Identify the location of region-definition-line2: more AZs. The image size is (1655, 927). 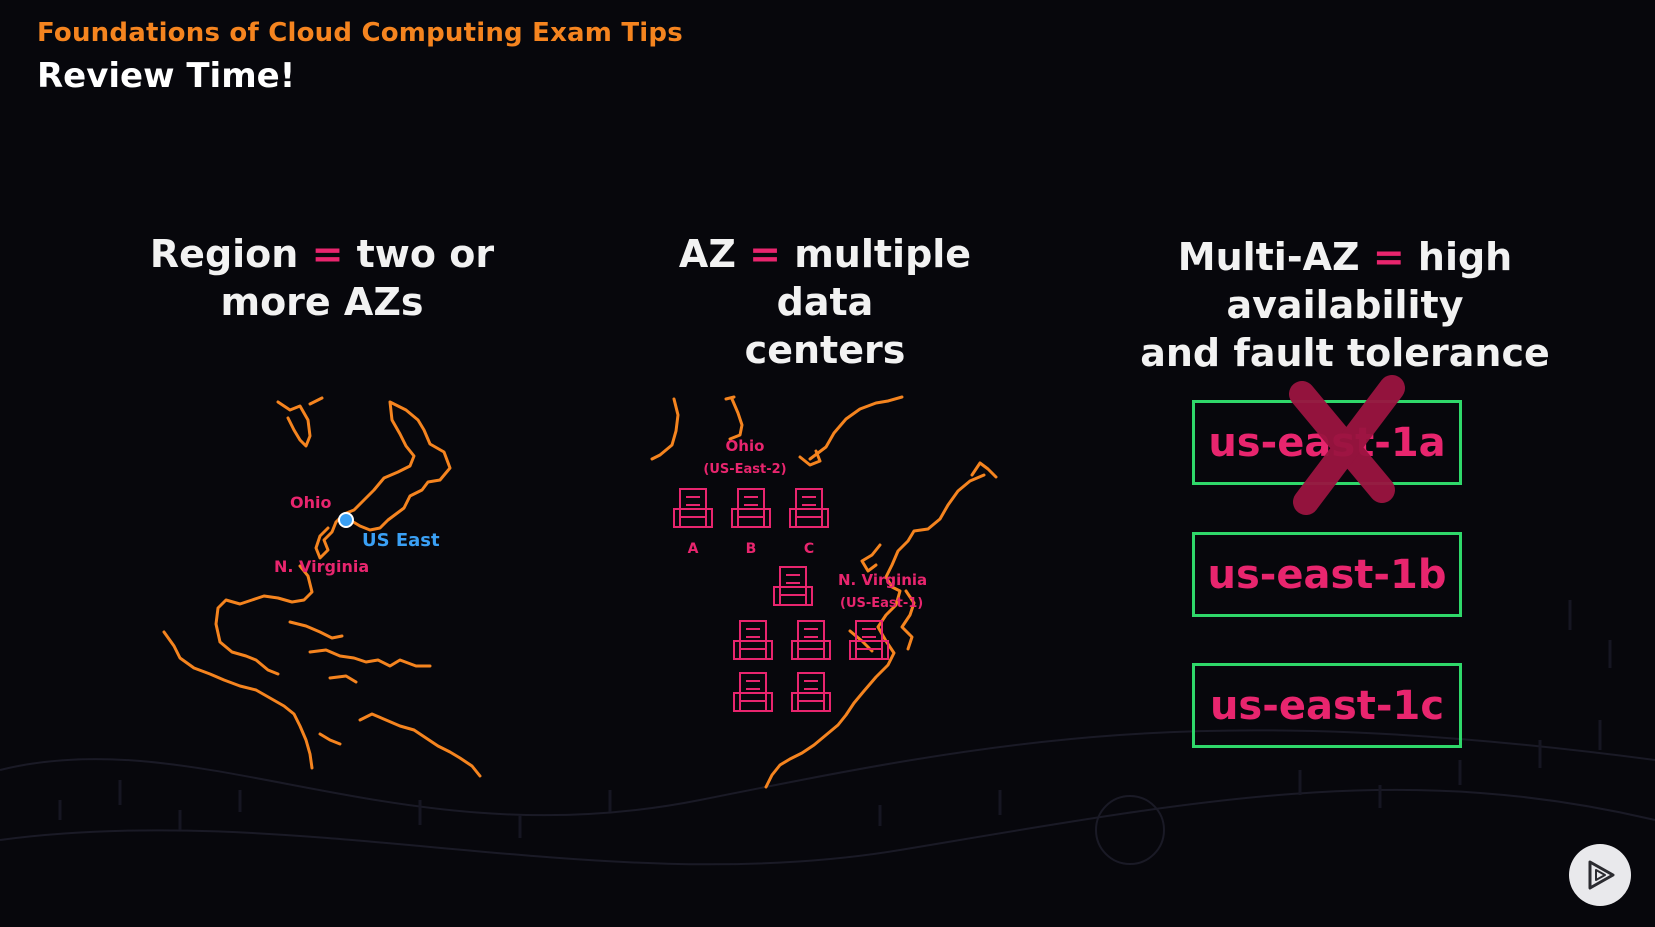
(322, 302).